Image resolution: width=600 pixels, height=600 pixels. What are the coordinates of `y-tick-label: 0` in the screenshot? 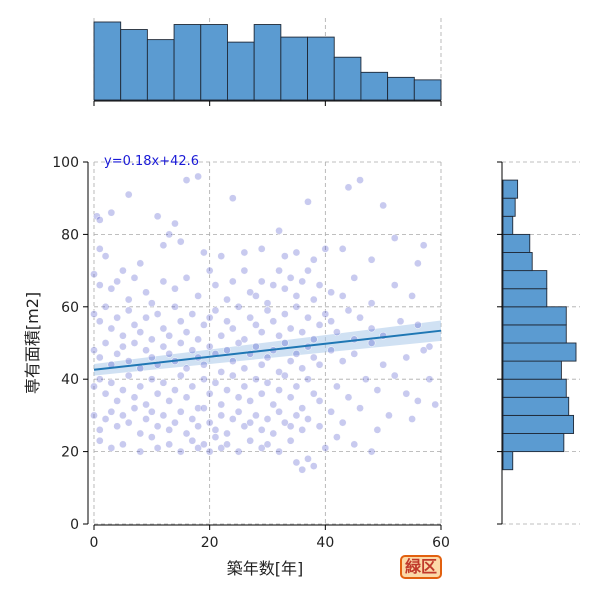 It's located at (74, 525).